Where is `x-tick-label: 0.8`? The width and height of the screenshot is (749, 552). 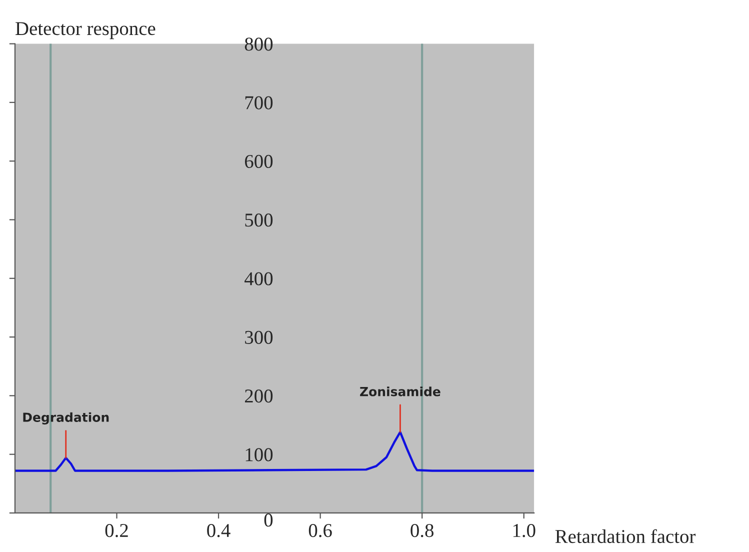 x-tick-label: 0.8 is located at coordinates (422, 531).